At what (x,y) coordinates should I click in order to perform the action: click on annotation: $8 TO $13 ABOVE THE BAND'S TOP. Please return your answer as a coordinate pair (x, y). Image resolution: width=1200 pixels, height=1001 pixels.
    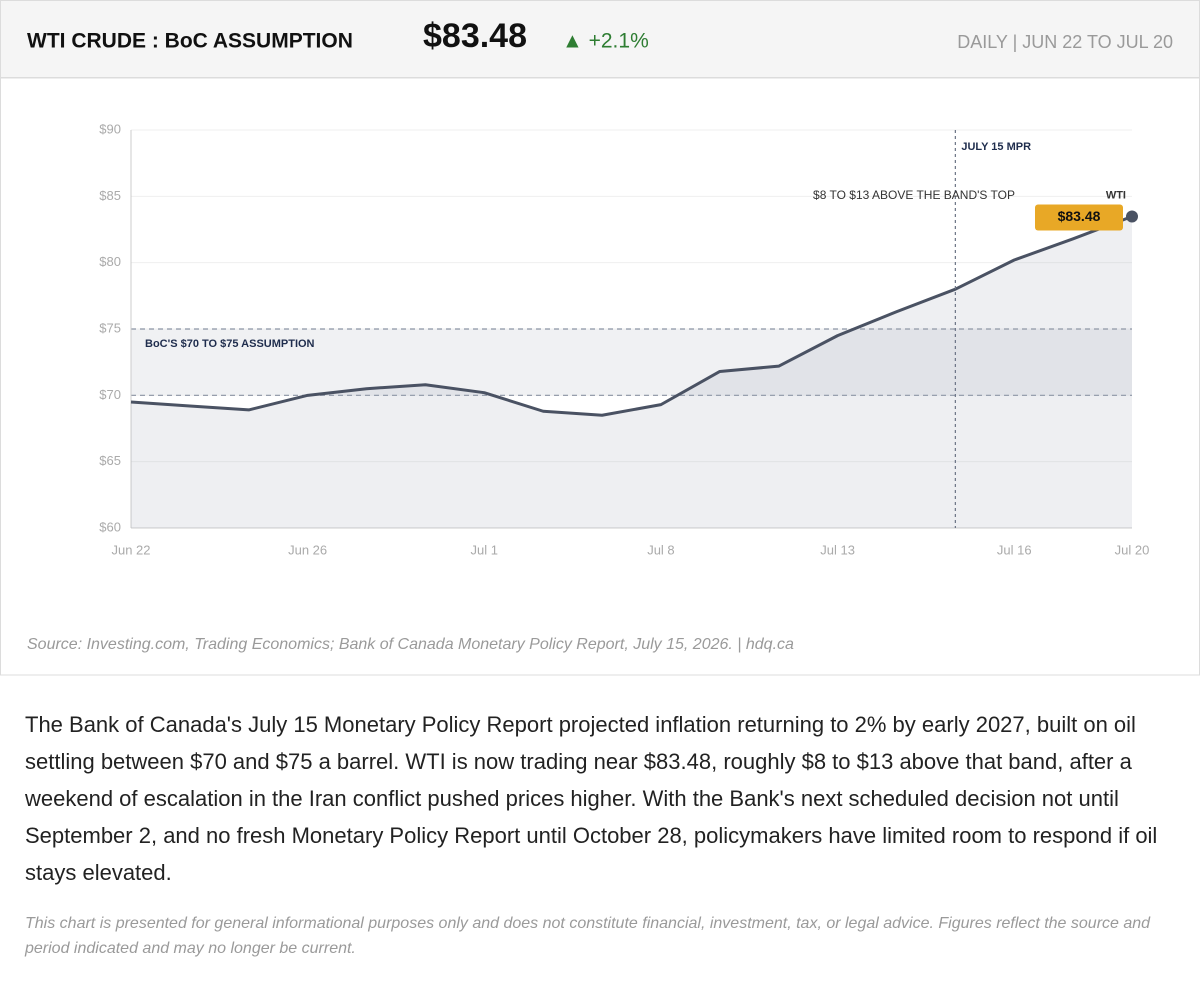
    Looking at the image, I should click on (914, 195).